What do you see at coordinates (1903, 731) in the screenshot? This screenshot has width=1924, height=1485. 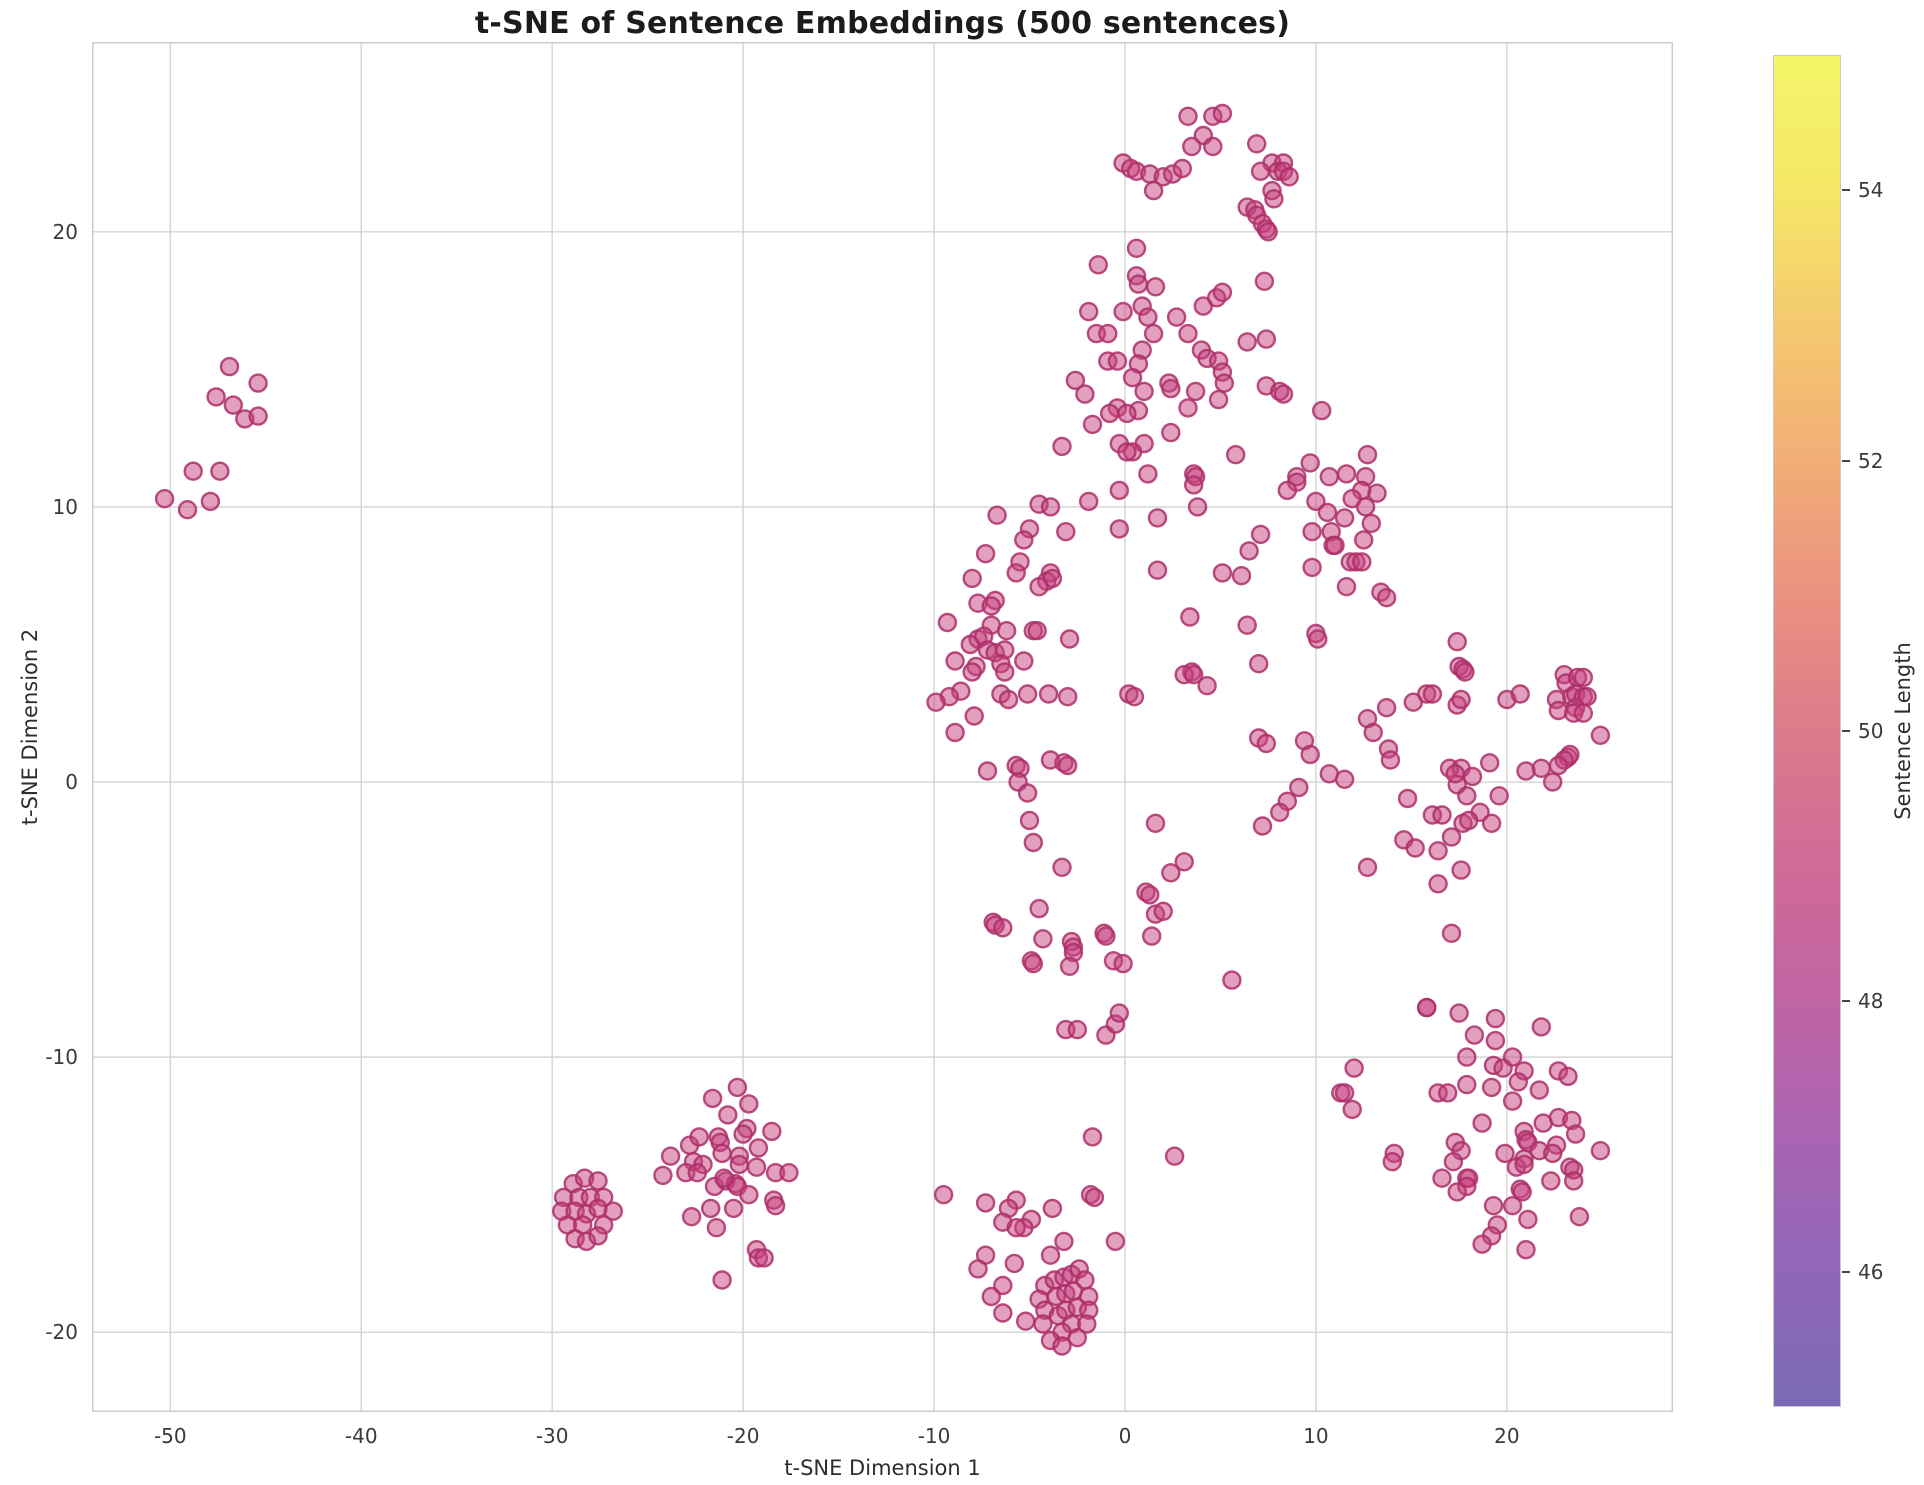 I see `colorbar-label: Sentence Length` at bounding box center [1903, 731].